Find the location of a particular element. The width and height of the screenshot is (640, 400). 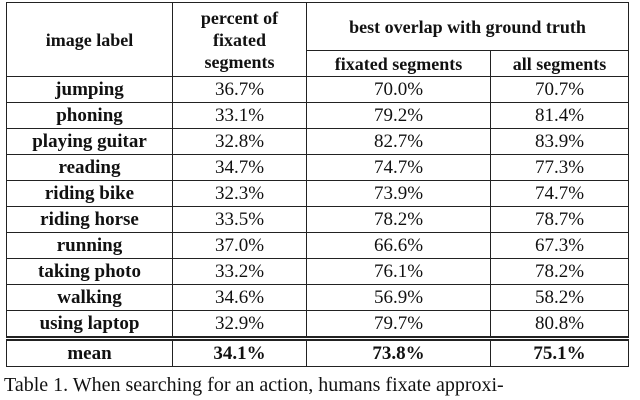

table-row: jumping 36.7% 70.0% 70.7% is located at coordinates (318, 89).